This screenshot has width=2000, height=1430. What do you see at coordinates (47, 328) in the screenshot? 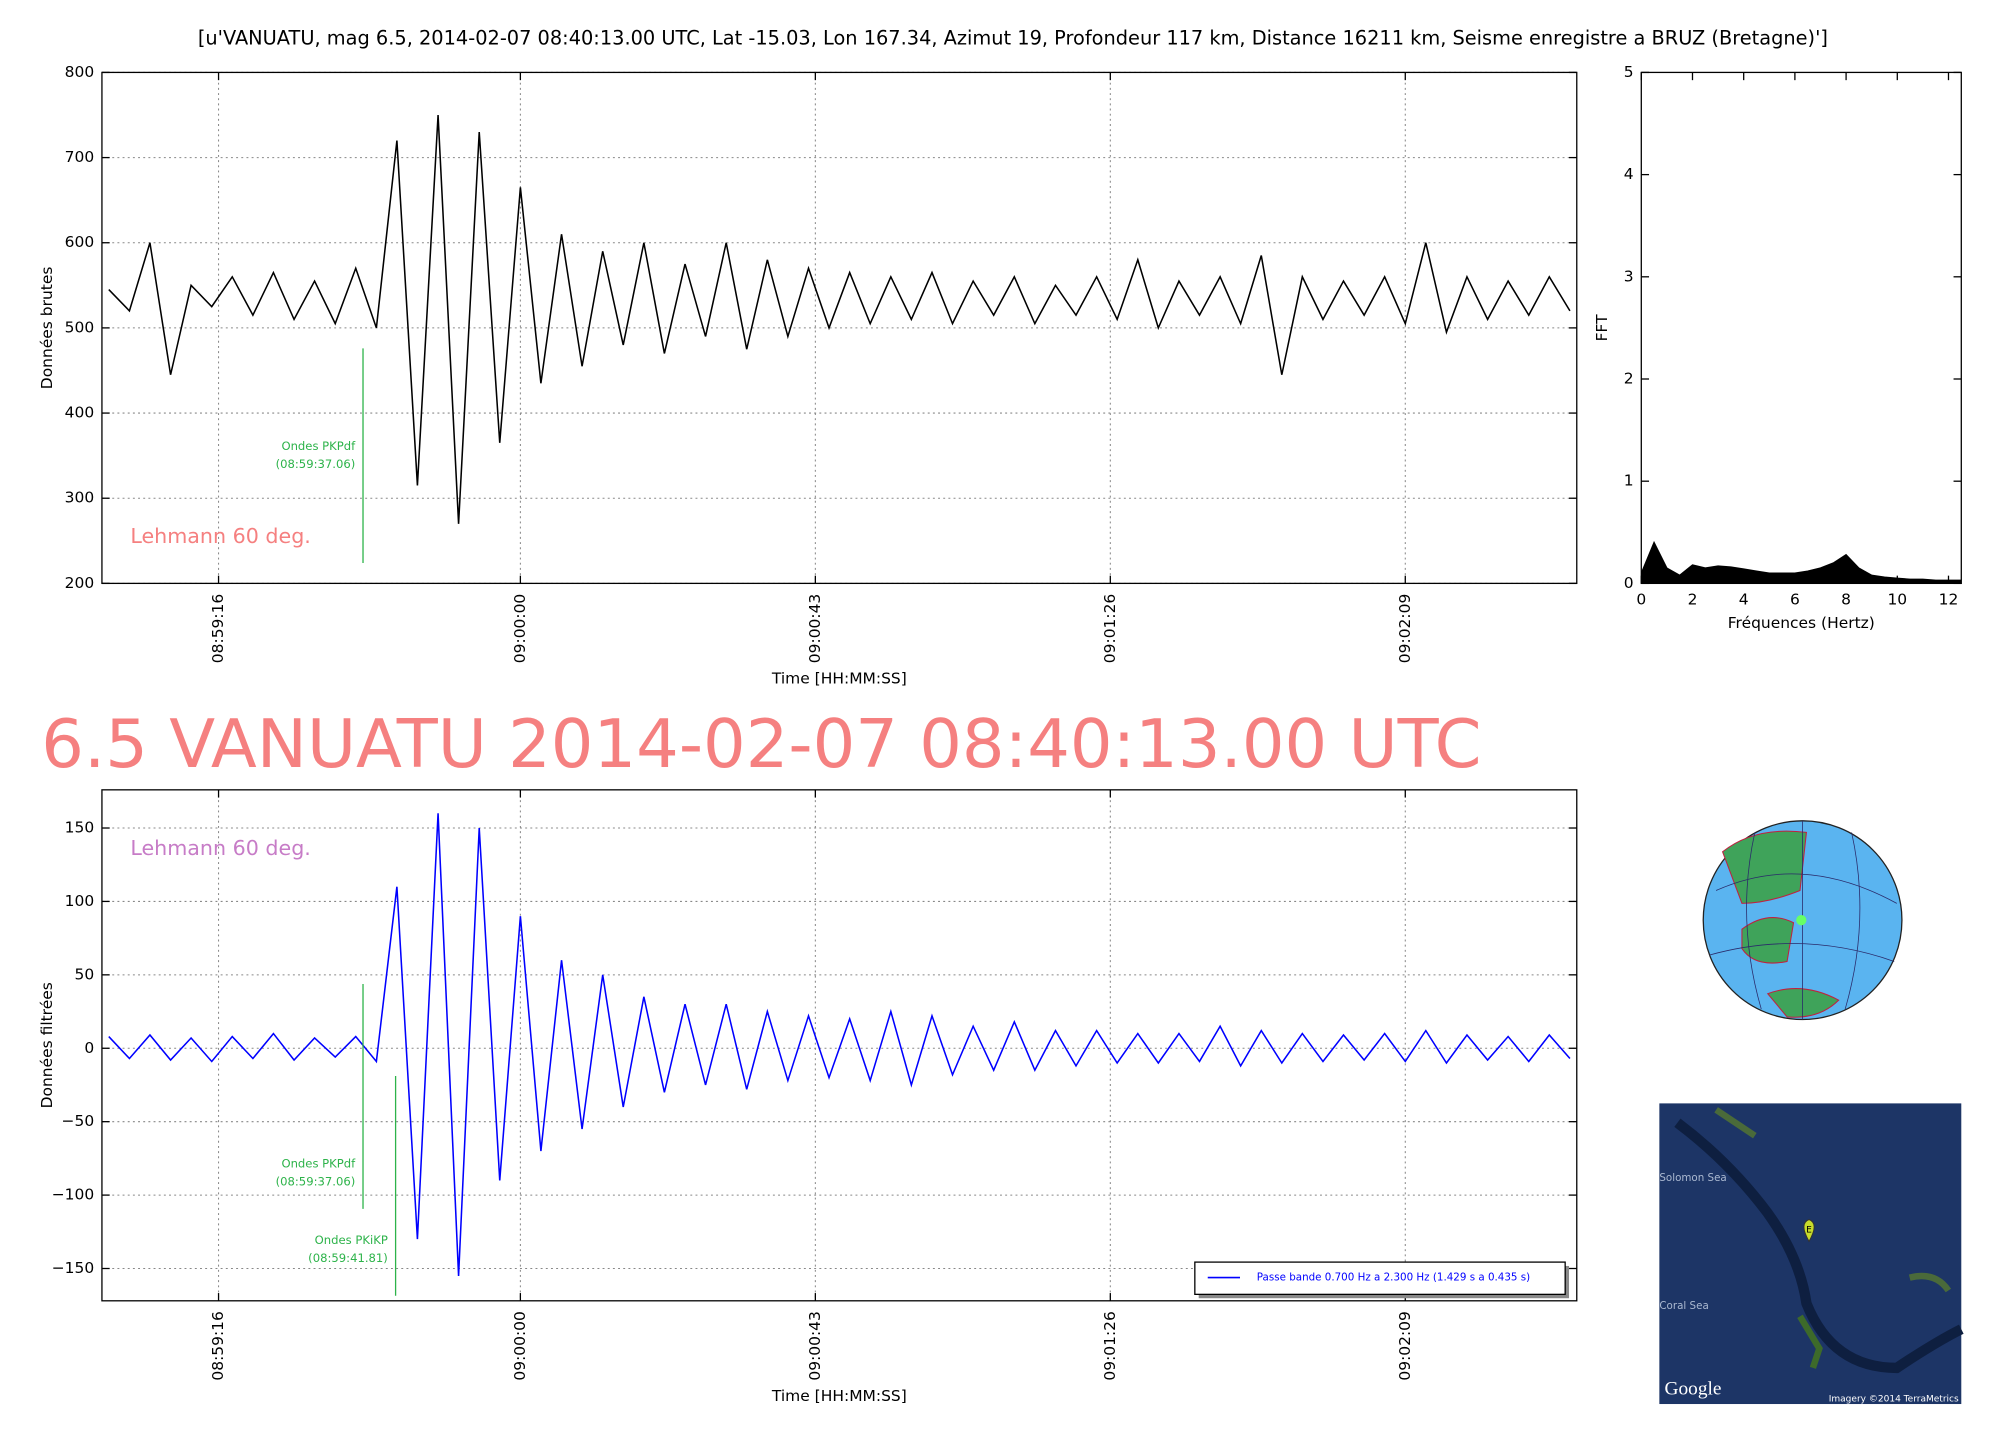
I see `y-axis-label: Données brutes` at bounding box center [47, 328].